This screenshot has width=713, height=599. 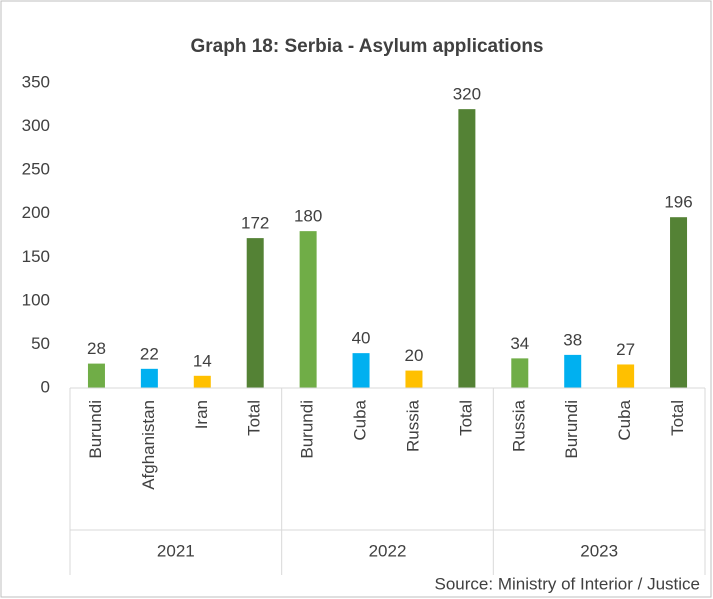 I want to click on value-label: 22, so click(x=149, y=353).